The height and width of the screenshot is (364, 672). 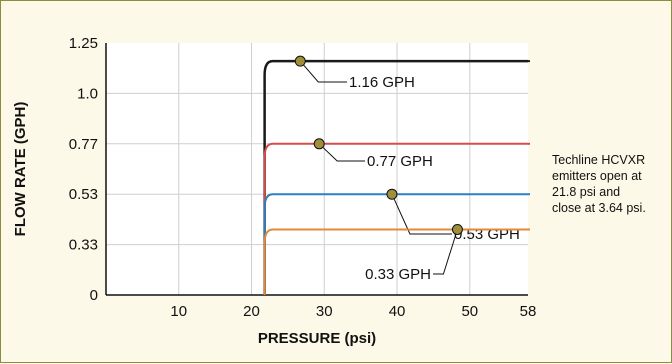 I want to click on y-axis-title: FLOW RATE (GPH), so click(x=20, y=169).